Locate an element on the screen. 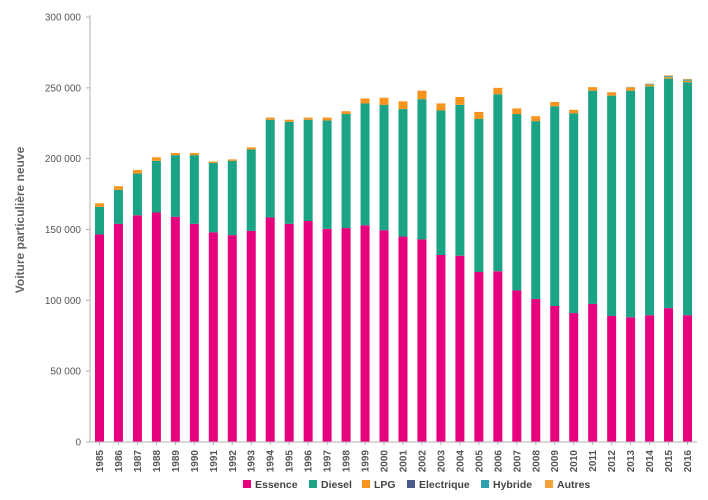  bar-diesel-1996 is located at coordinates (308, 170).